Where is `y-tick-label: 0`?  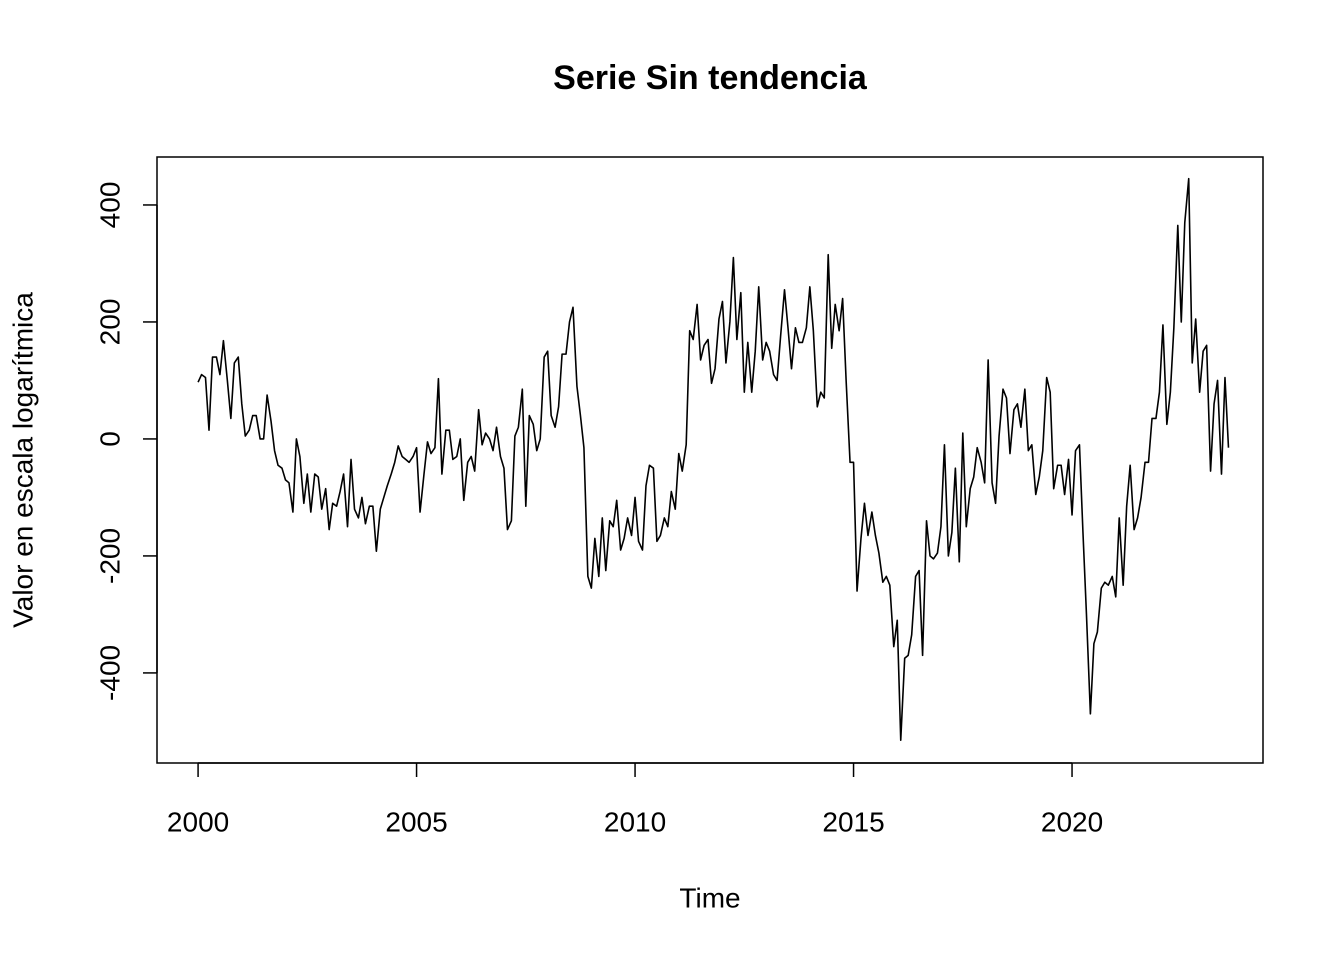
y-tick-label: 0 is located at coordinates (109, 439).